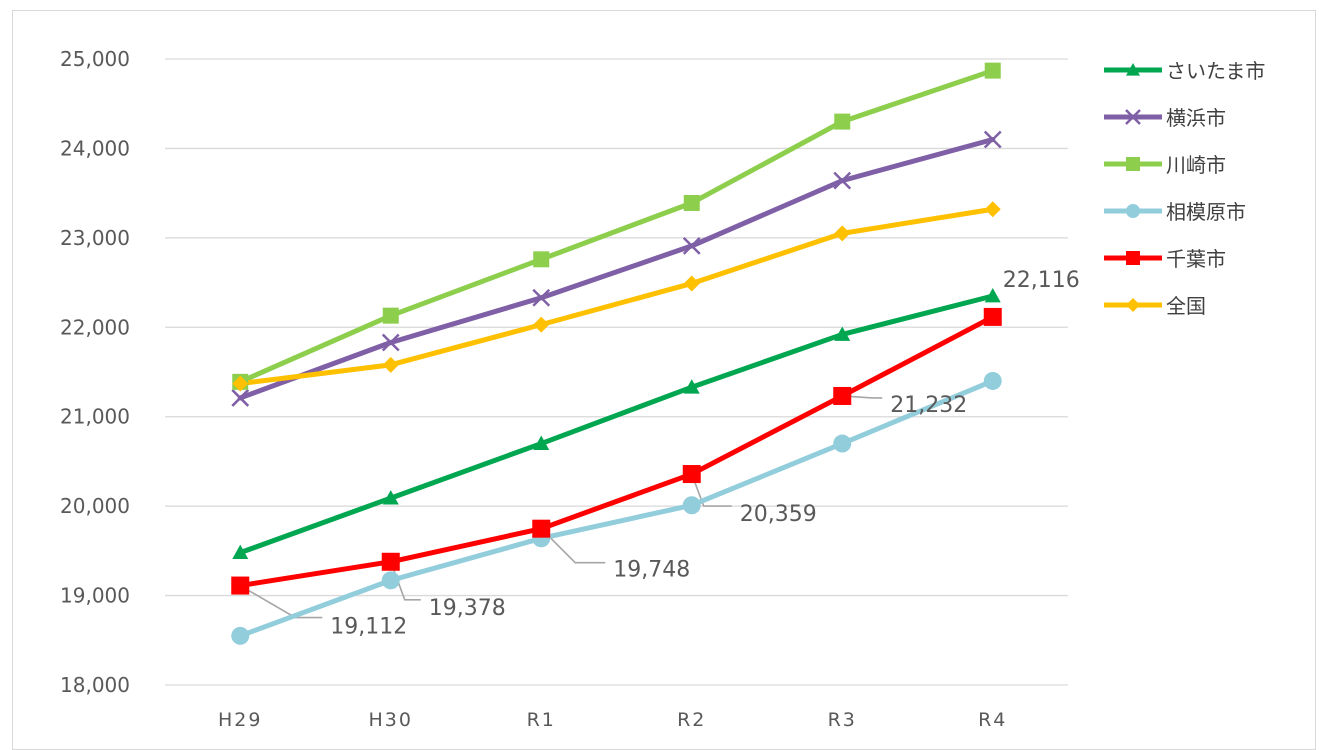 The width and height of the screenshot is (1319, 750). Describe the element at coordinates (1196, 118) in the screenshot. I see `legend-label: 横浜市` at that location.